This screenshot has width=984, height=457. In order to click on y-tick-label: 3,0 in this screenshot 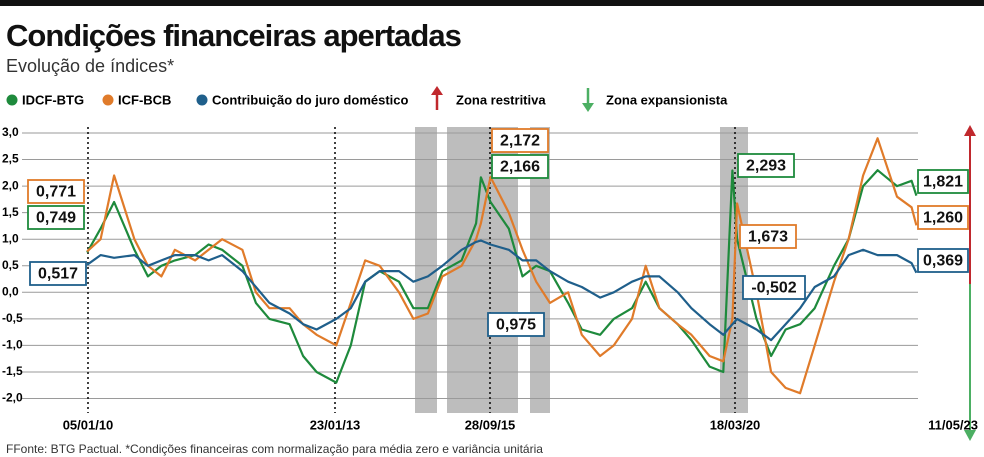, I will do `click(10, 132)`.